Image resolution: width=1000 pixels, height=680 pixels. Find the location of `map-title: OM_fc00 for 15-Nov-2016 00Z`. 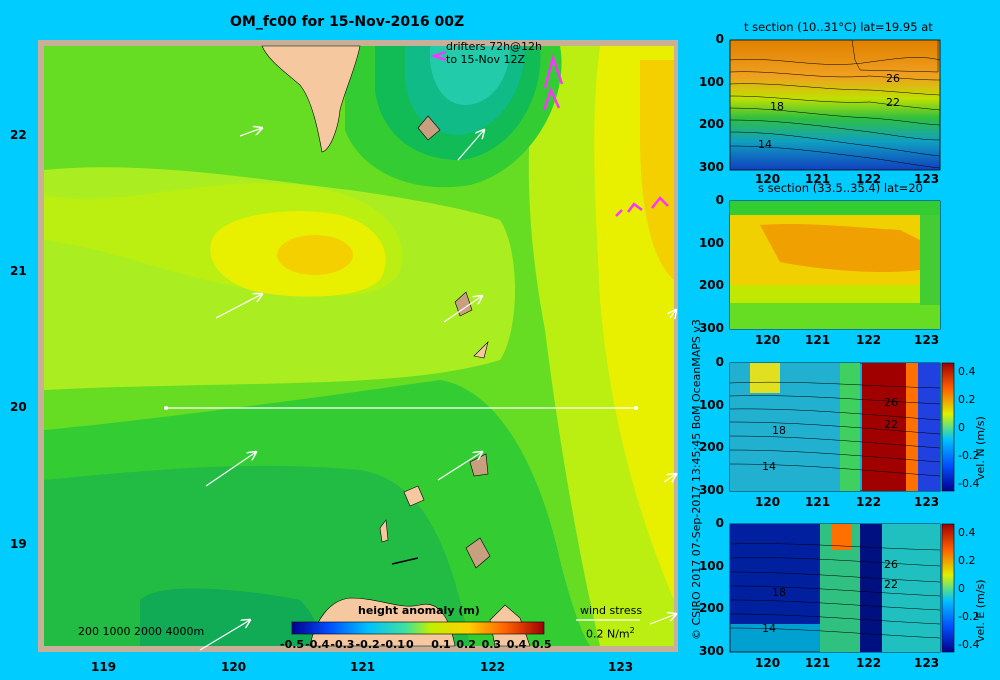

map-title: OM_fc00 for 15-Nov-2016 00Z is located at coordinates (347, 22).